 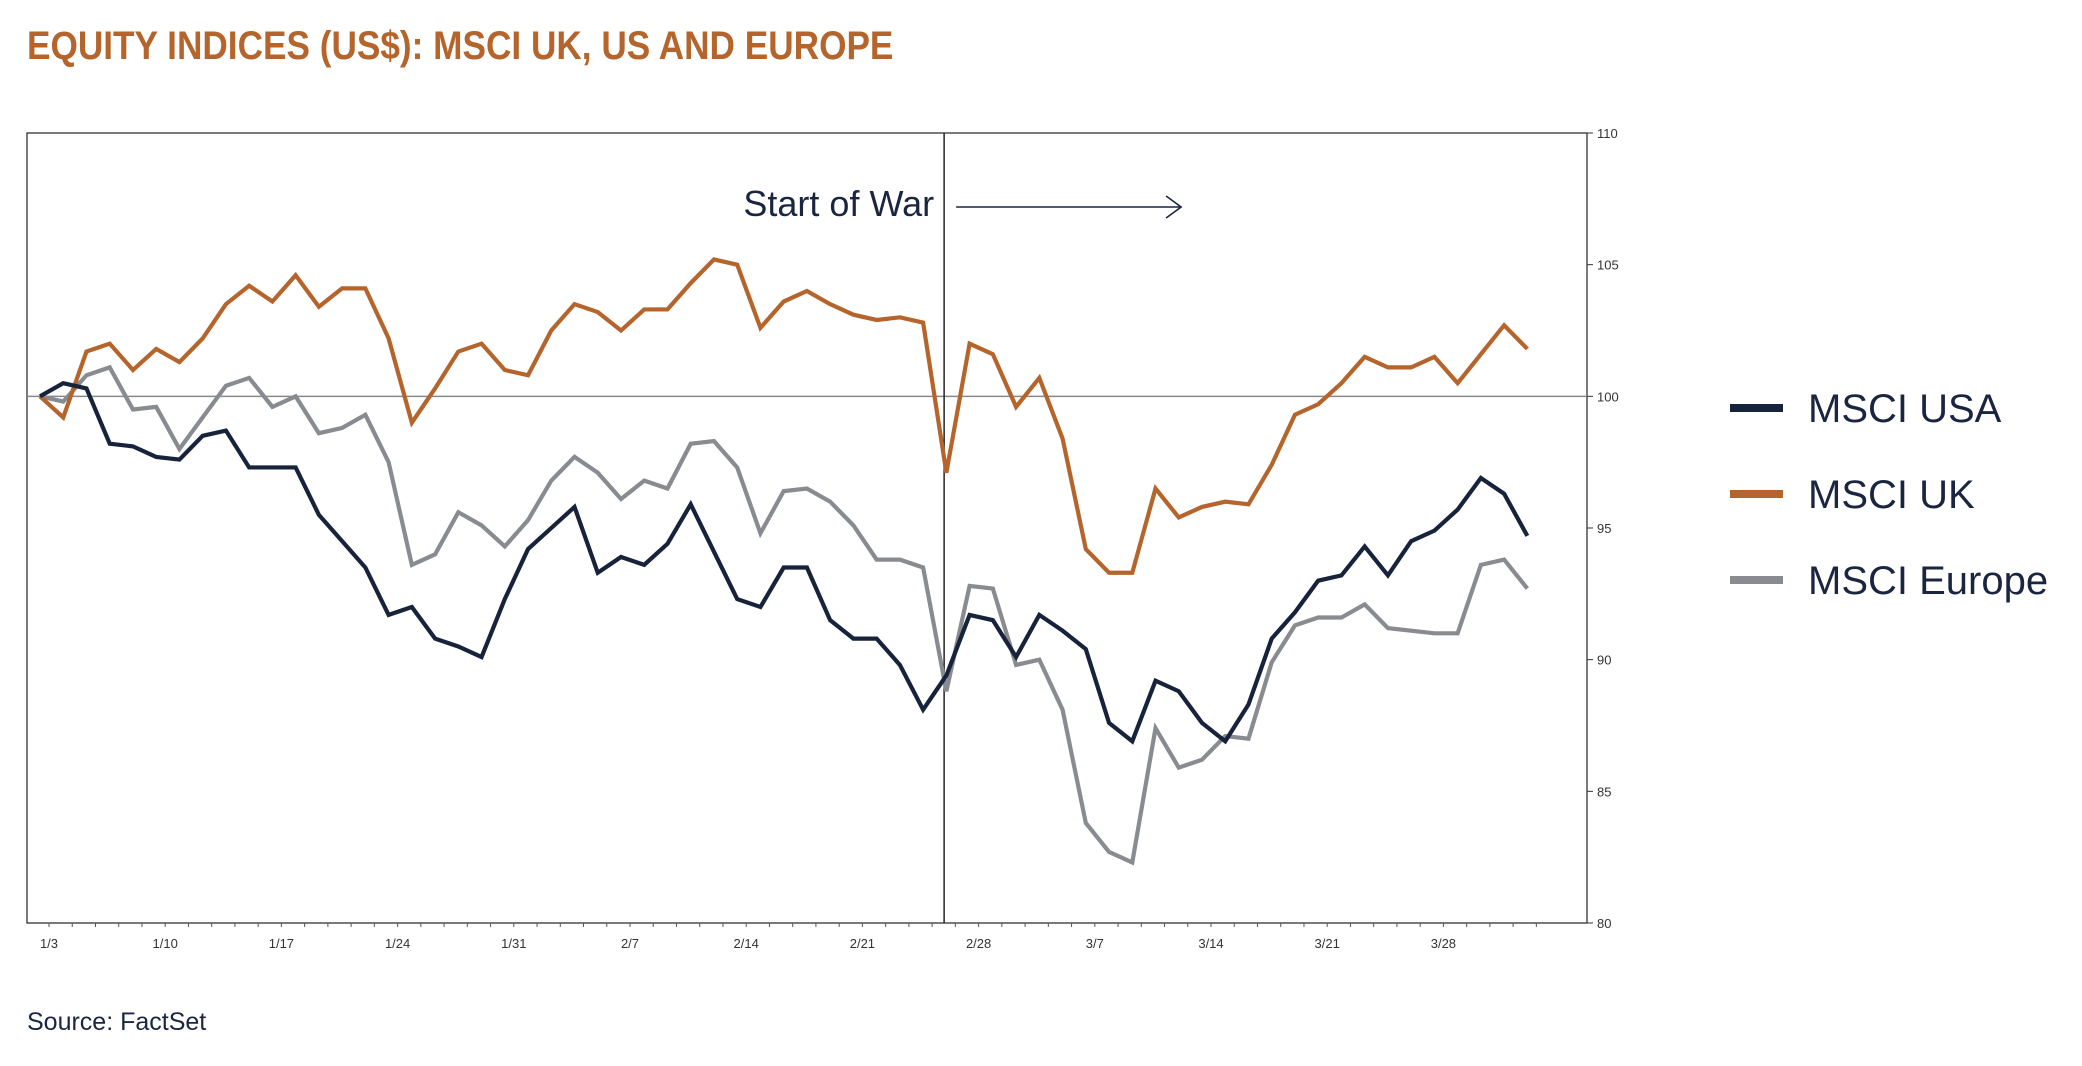 What do you see at coordinates (513, 943) in the screenshot?
I see `x-tick-label: 1/31` at bounding box center [513, 943].